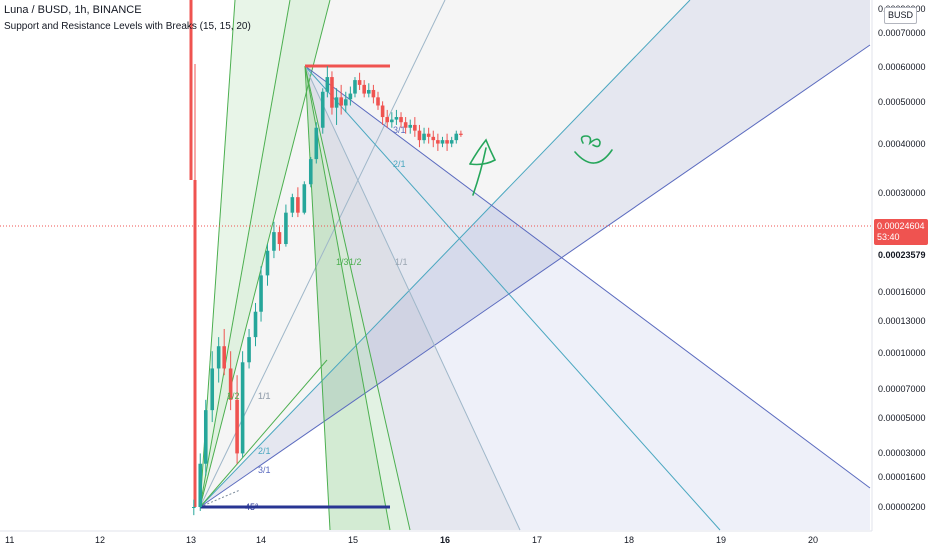  What do you see at coordinates (902, 193) in the screenshot?
I see `price-label: 0.00030000` at bounding box center [902, 193].